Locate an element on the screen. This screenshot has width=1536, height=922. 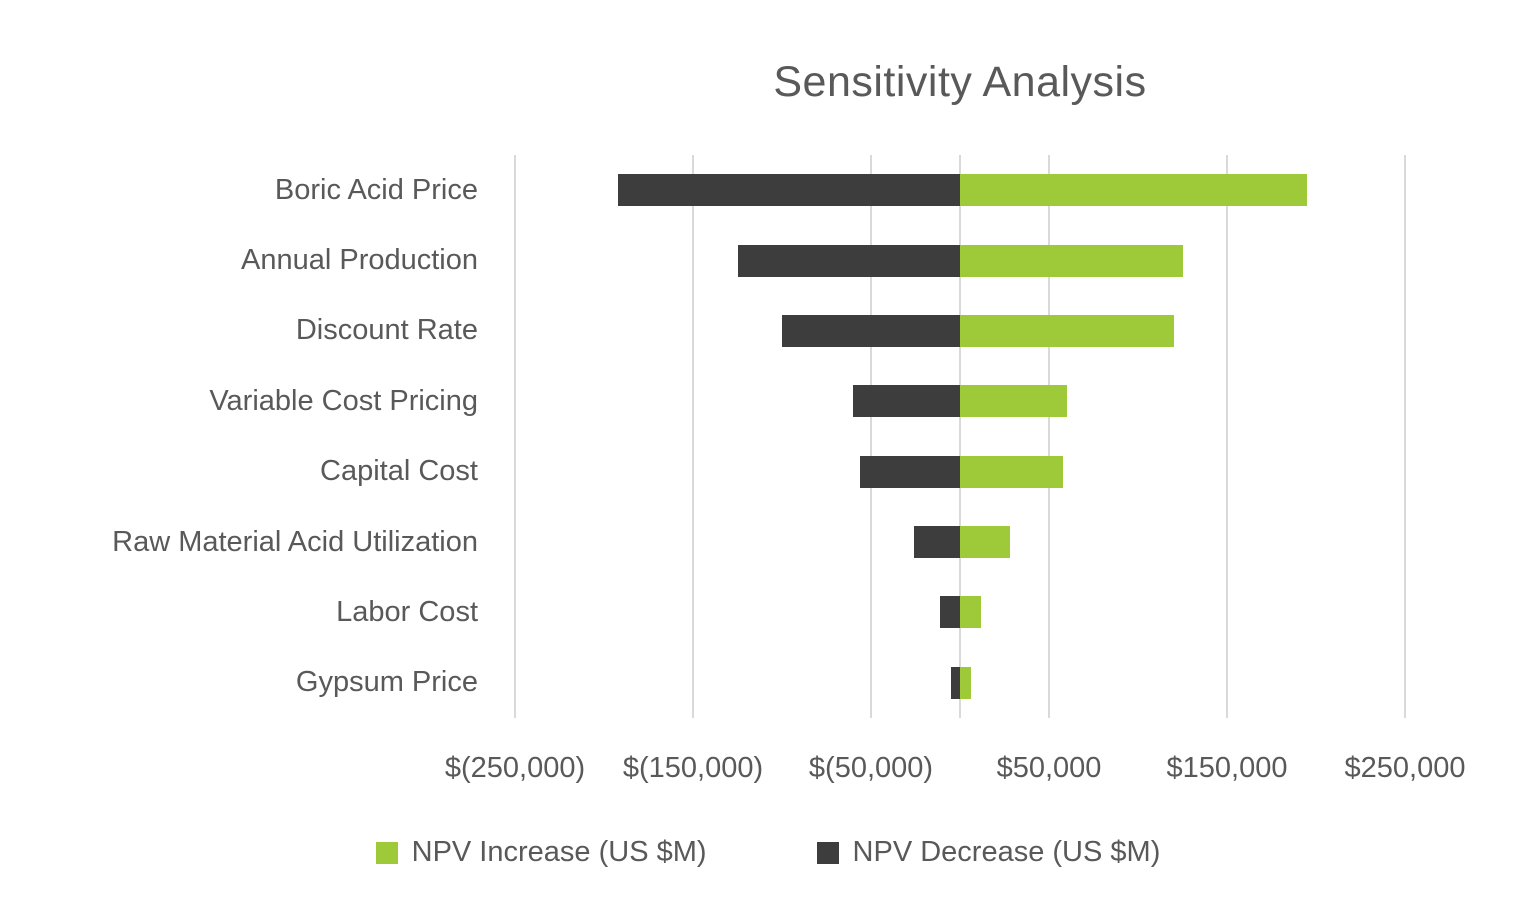
category-label: Gypsum Price is located at coordinates (386, 682).